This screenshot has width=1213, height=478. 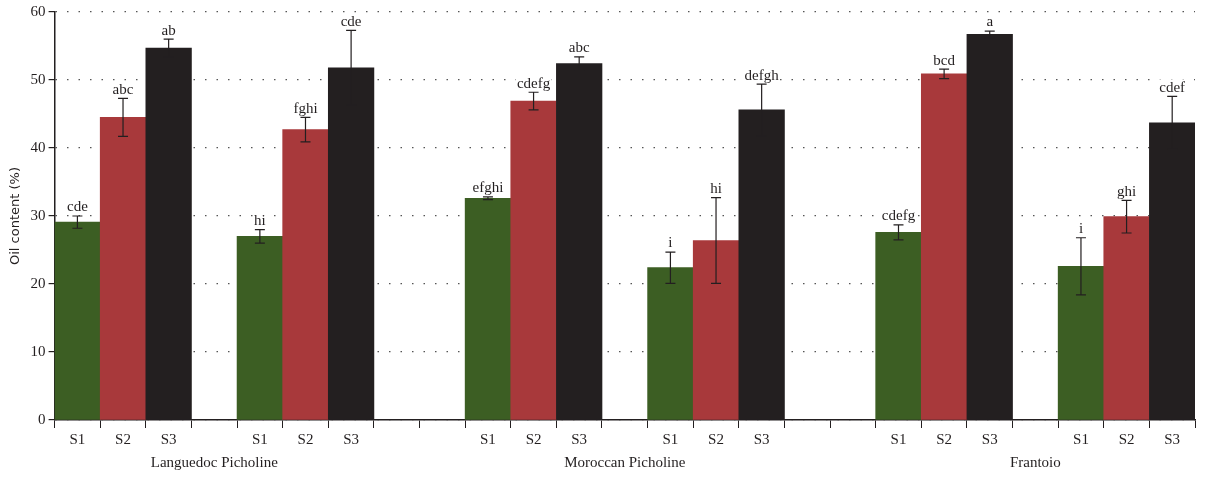 What do you see at coordinates (762, 74) in the screenshot?
I see `data-label: defgh` at bounding box center [762, 74].